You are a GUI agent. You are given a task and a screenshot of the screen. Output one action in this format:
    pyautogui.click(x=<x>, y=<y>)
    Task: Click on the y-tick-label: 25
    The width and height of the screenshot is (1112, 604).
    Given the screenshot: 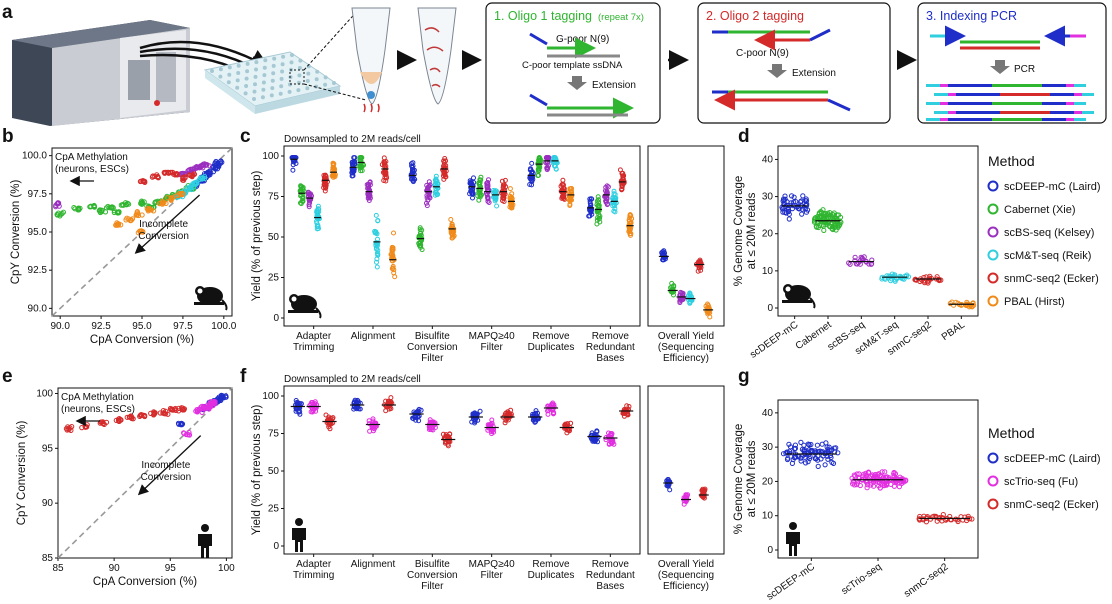 What is the action you would take?
    pyautogui.click(x=274, y=509)
    